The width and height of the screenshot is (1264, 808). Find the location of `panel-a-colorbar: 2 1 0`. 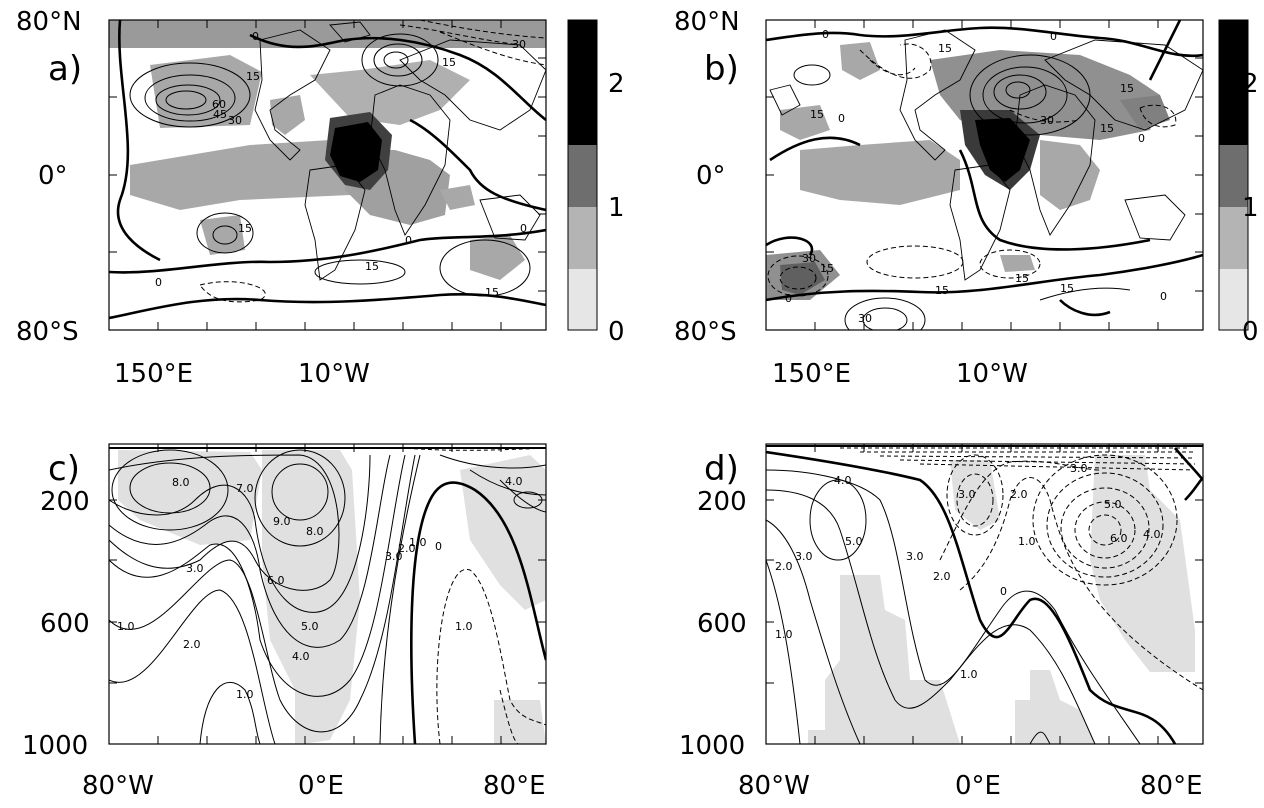

panel-a-colorbar: 2 1 0 is located at coordinates (596, 183).